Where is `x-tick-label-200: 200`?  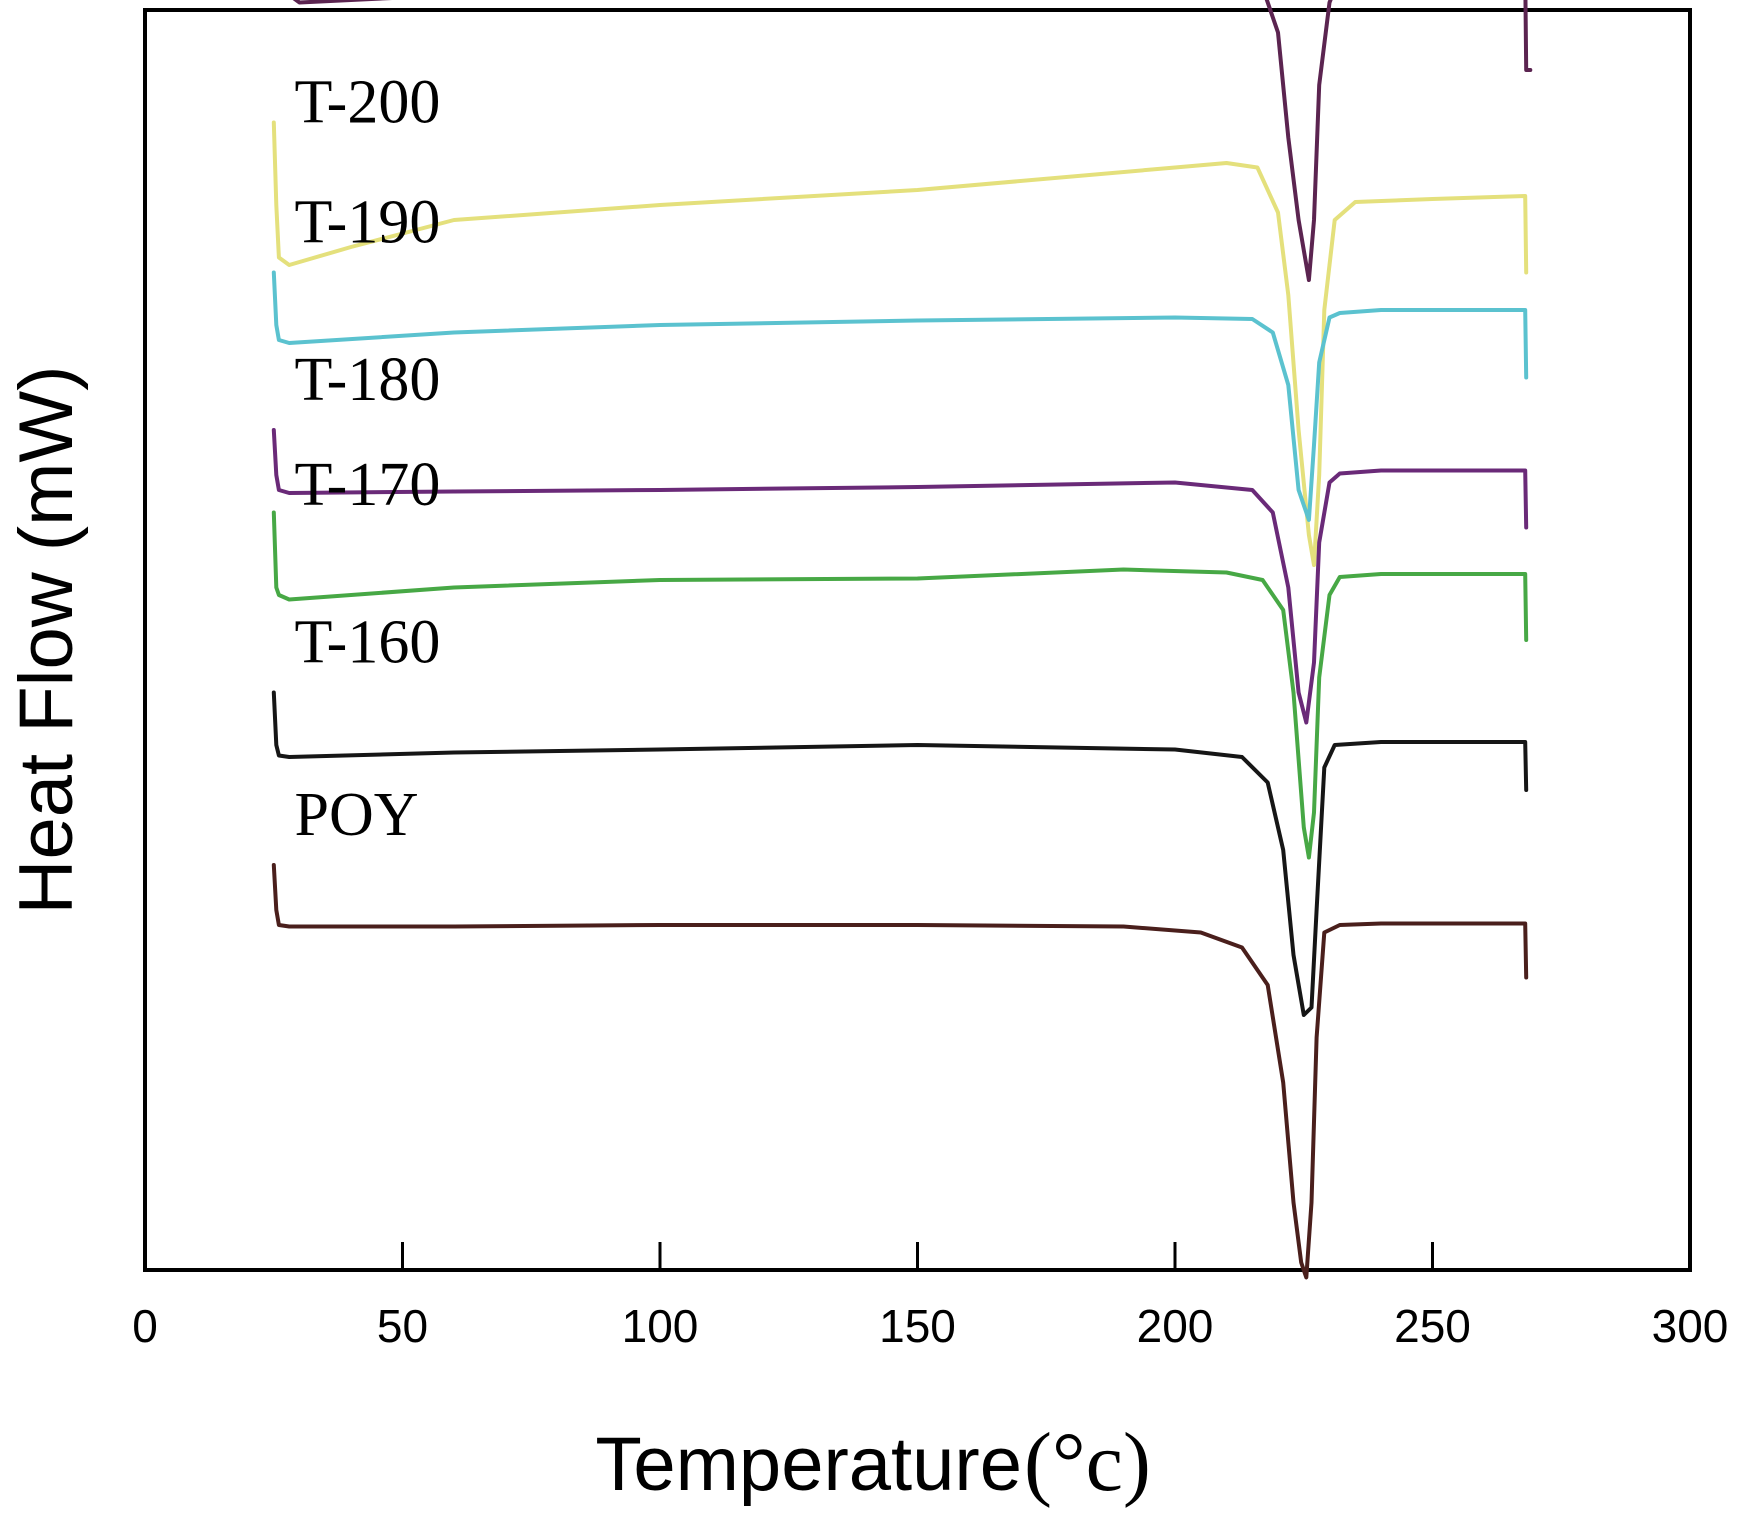
x-tick-label-200: 200 is located at coordinates (1175, 1326).